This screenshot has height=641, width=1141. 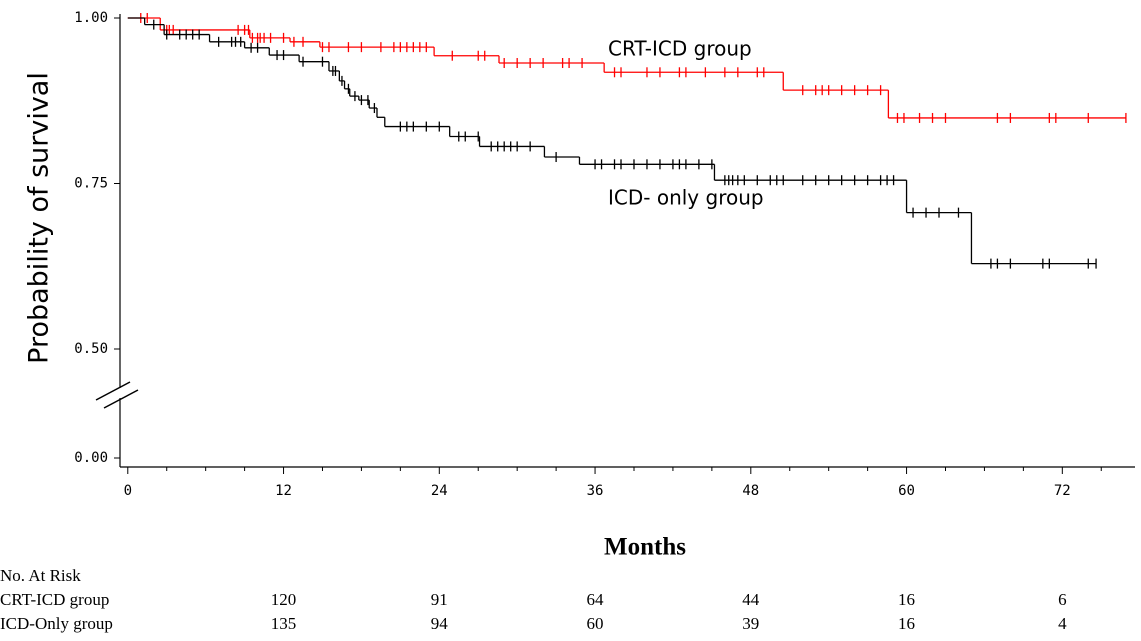 What do you see at coordinates (91, 349) in the screenshot?
I see `y-tick-label: 0.50` at bounding box center [91, 349].